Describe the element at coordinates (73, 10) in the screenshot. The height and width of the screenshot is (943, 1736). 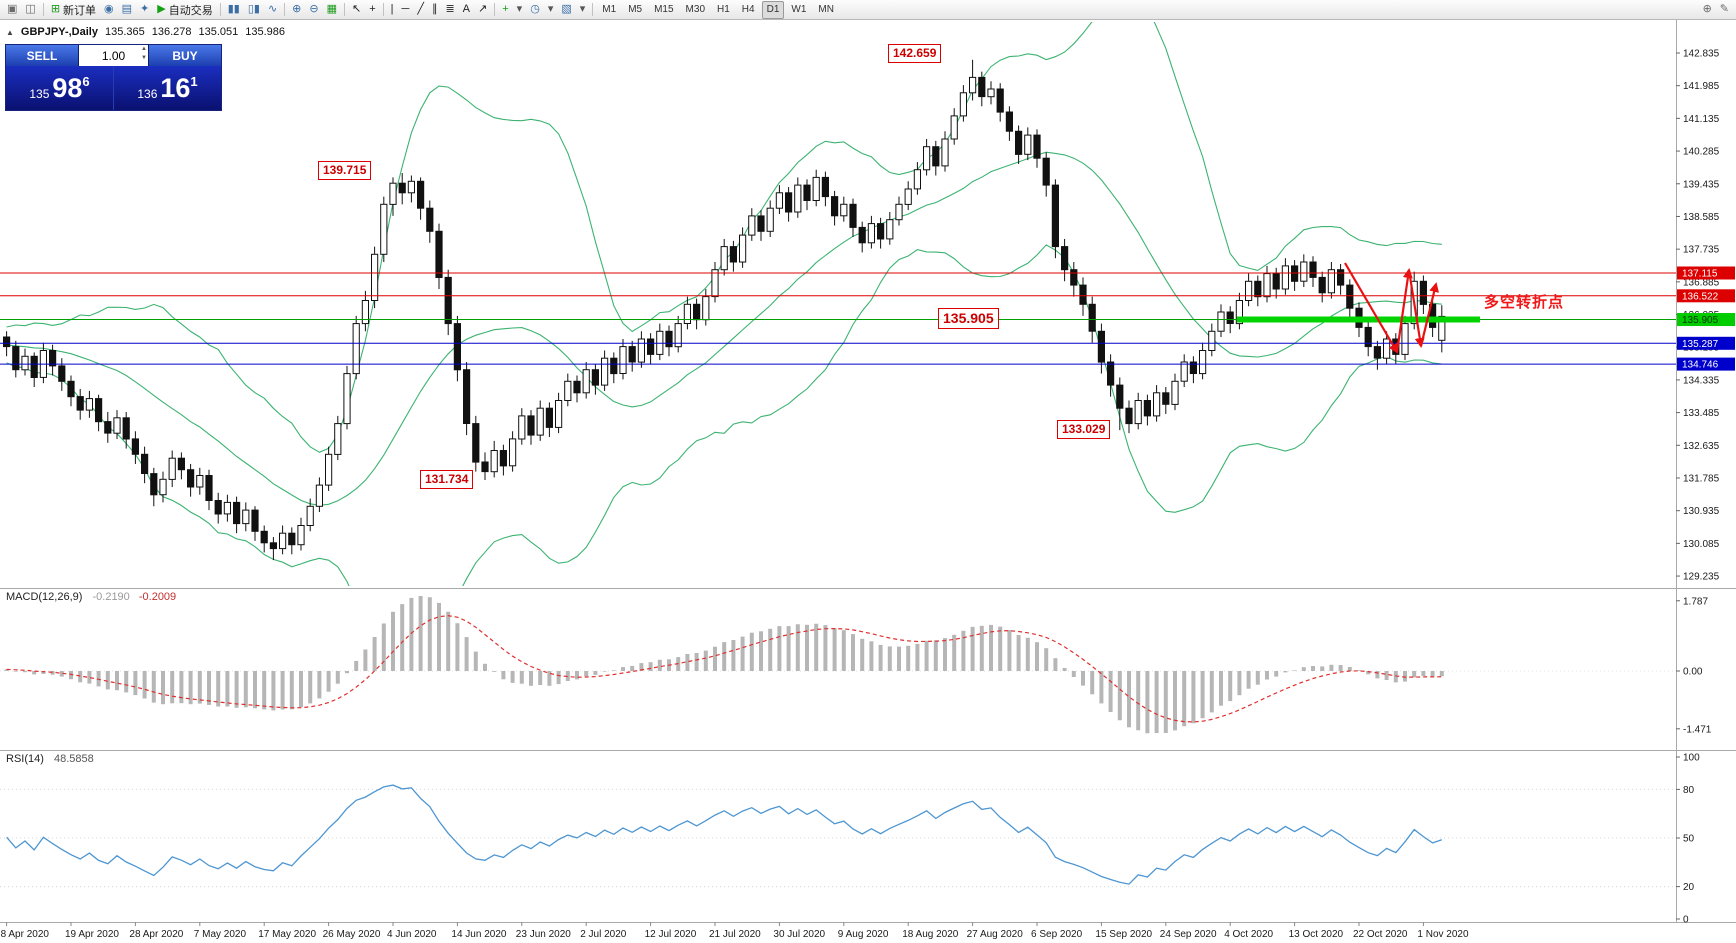
I see `new-order-button: ⊞ 新订单` at that location.